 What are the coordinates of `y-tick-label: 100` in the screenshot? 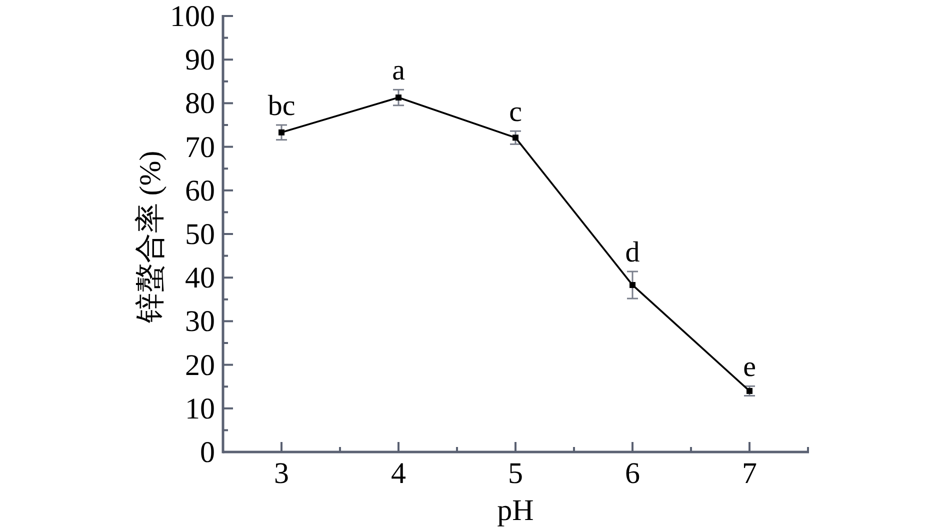 It's located at (192, 16).